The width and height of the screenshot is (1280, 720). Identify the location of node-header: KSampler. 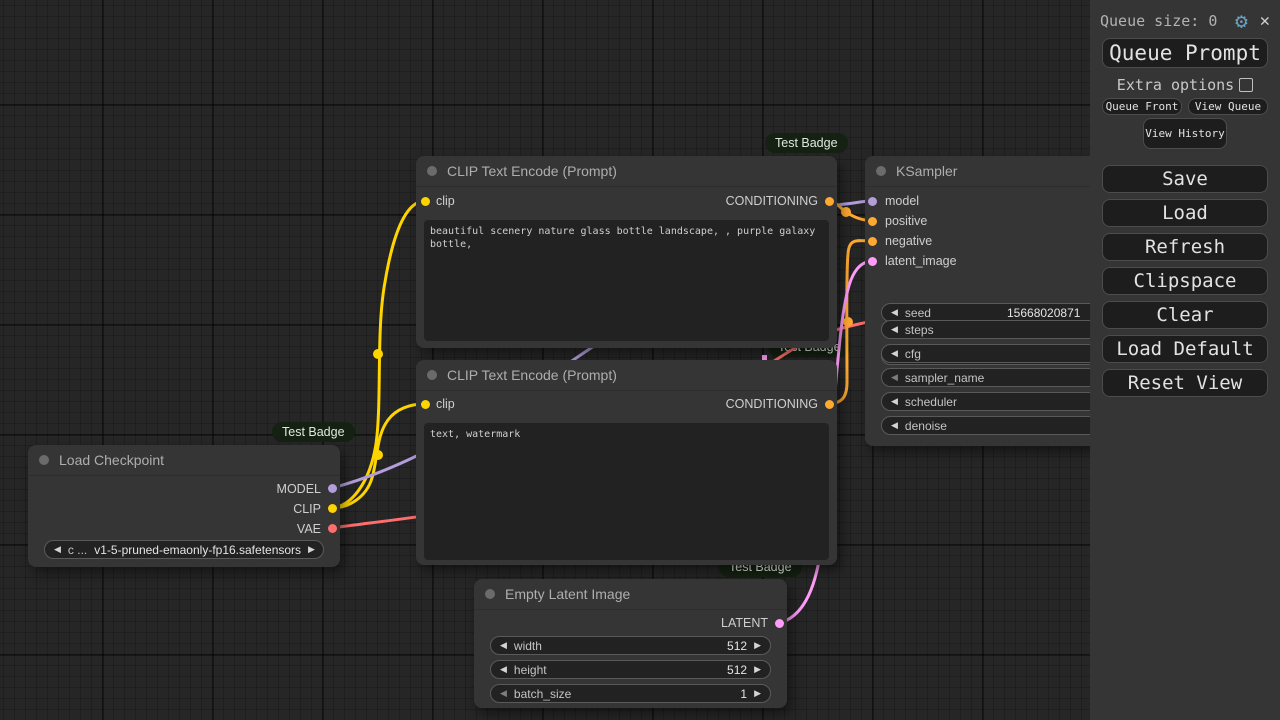
(1022, 171).